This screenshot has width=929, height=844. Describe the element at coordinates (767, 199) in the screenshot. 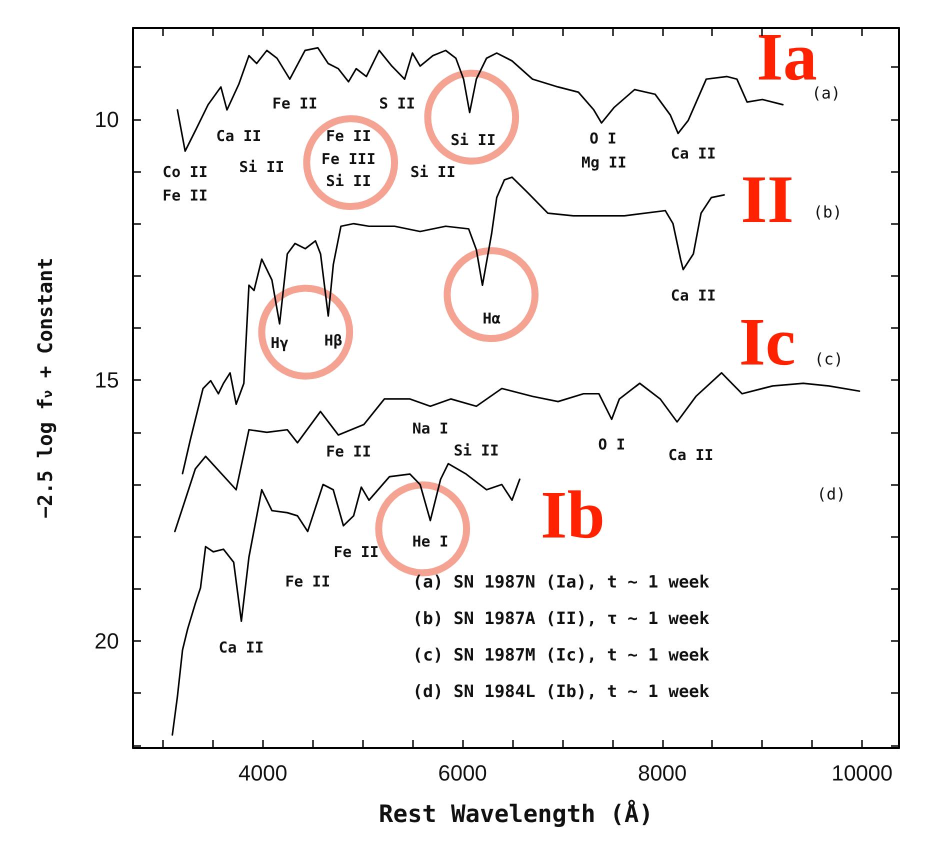

I see `annotation: II` at that location.